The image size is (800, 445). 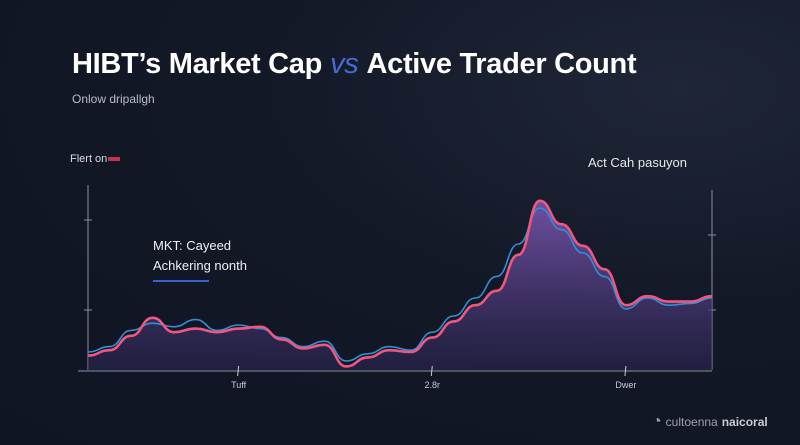 What do you see at coordinates (432, 385) in the screenshot?
I see `x-tick-label: 2.8r` at bounding box center [432, 385].